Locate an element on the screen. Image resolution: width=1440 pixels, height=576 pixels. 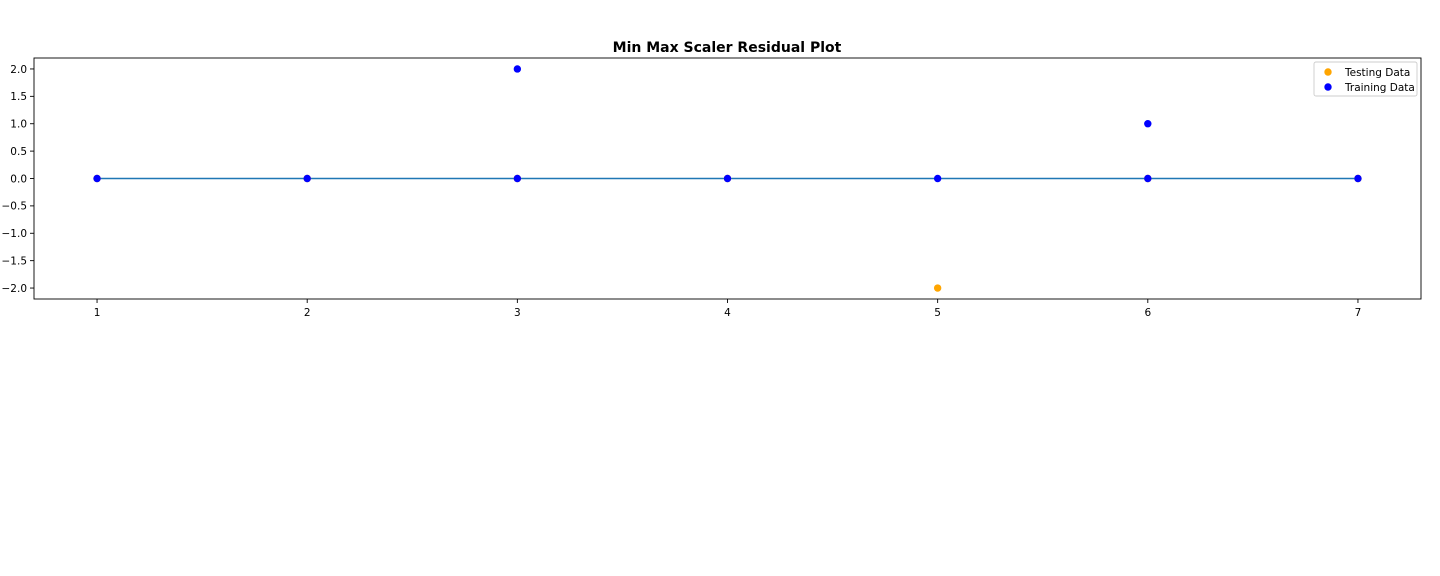
y-tick-label: 1.0 is located at coordinates (18, 125).